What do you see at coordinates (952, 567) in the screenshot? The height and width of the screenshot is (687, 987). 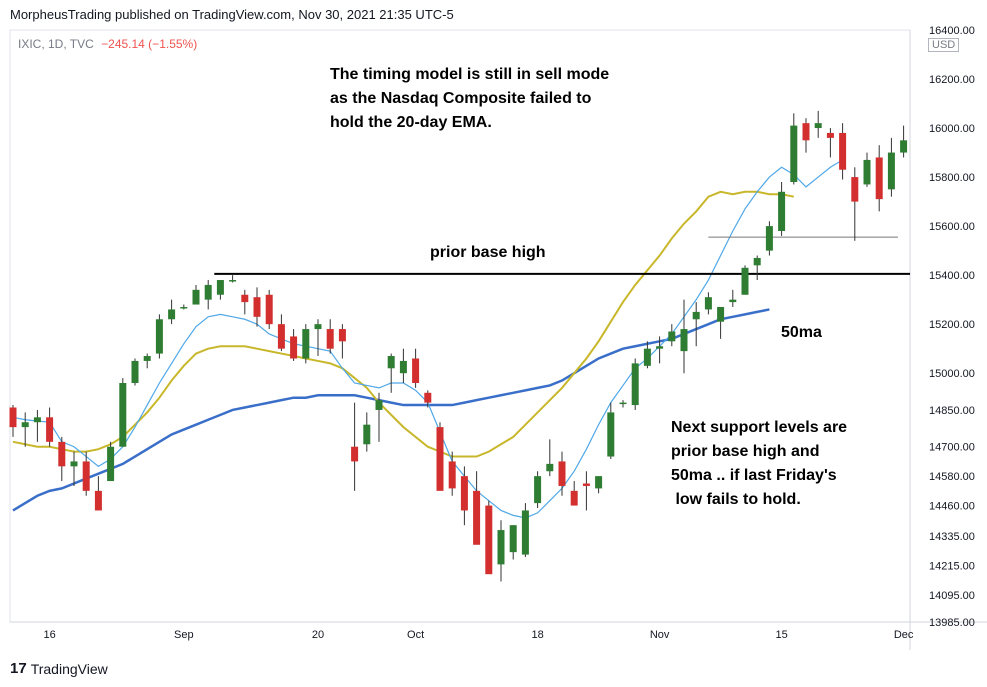 I see `y-tick-label: 14215.00` at bounding box center [952, 567].